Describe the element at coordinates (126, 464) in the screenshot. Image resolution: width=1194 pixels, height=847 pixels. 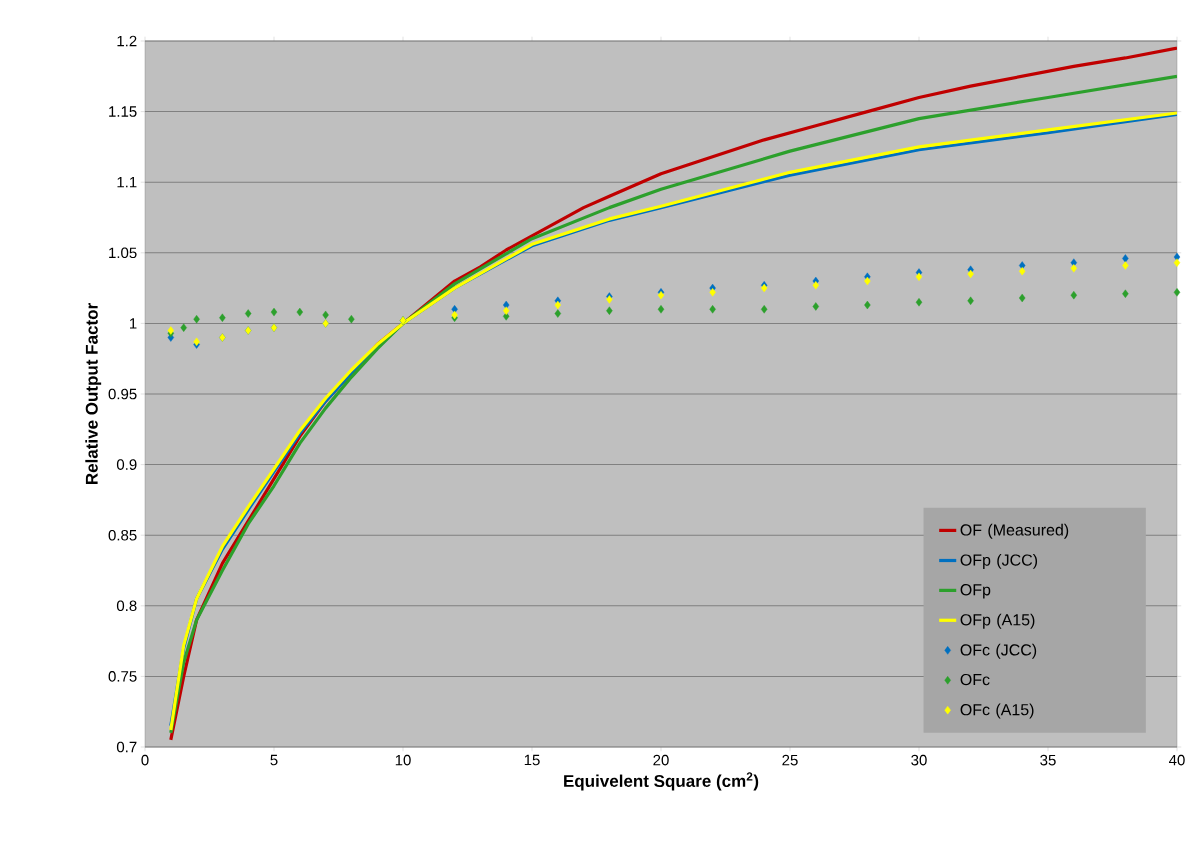
I see `y-tick-label: 0.9` at that location.